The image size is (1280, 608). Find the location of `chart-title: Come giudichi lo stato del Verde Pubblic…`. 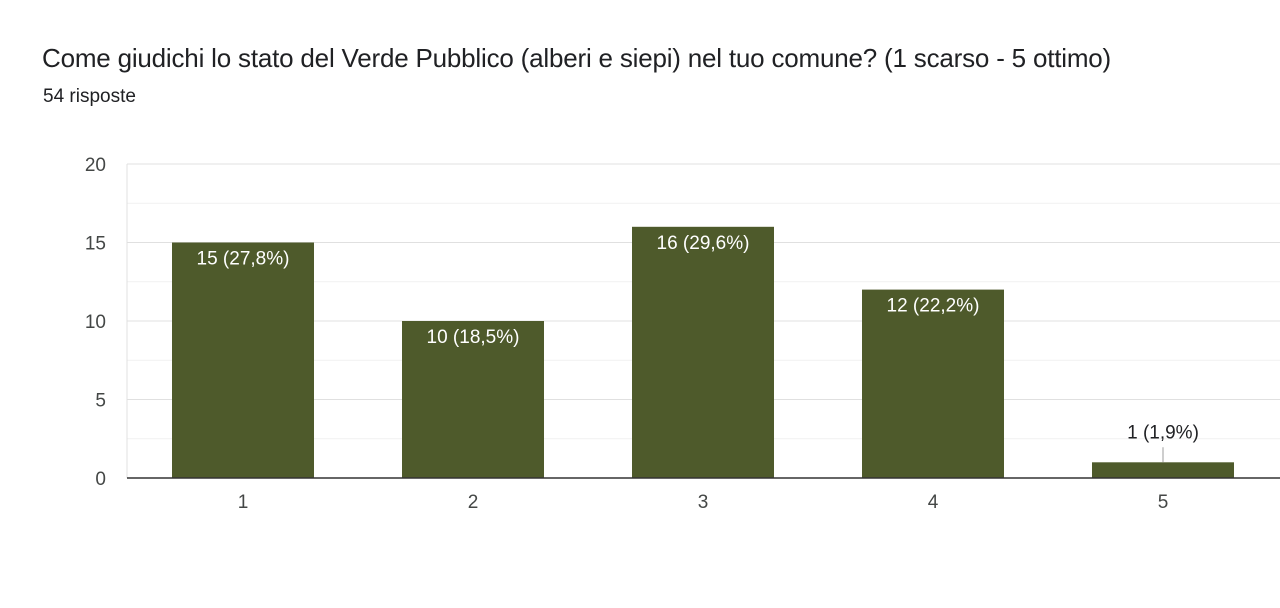

chart-title: Come giudichi lo stato del Verde Pubblic… is located at coordinates (577, 58).